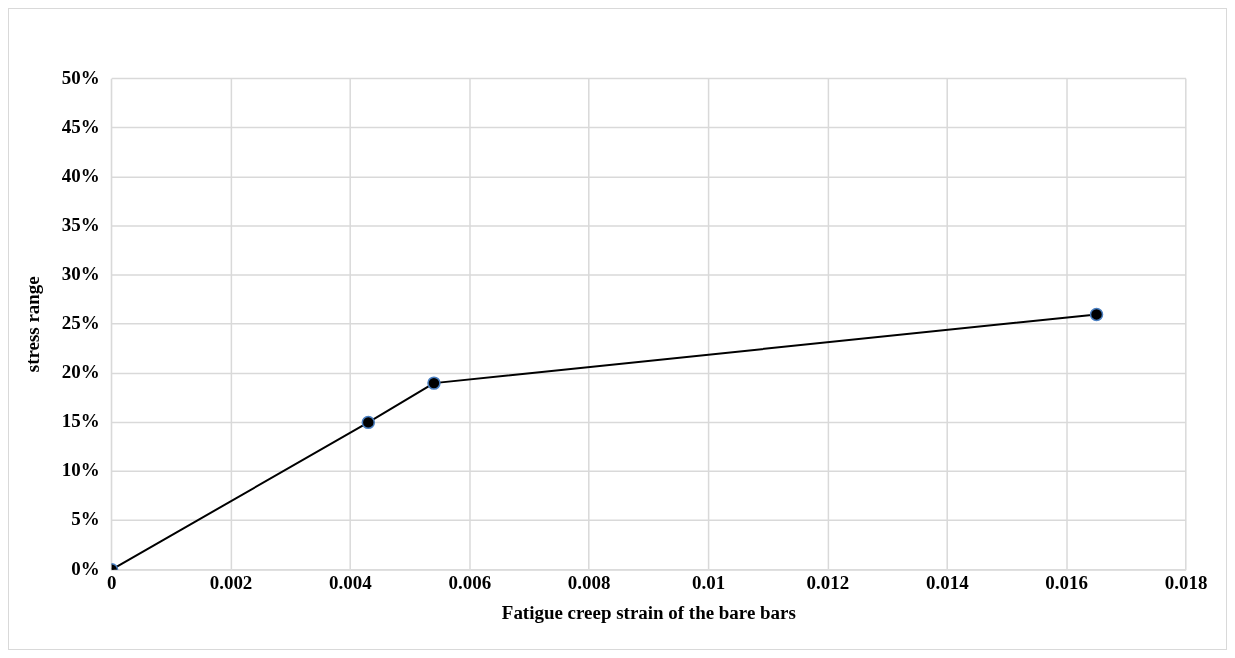 Image resolution: width=1235 pixels, height=658 pixels. I want to click on y-tick-label: 15%, so click(80, 421).